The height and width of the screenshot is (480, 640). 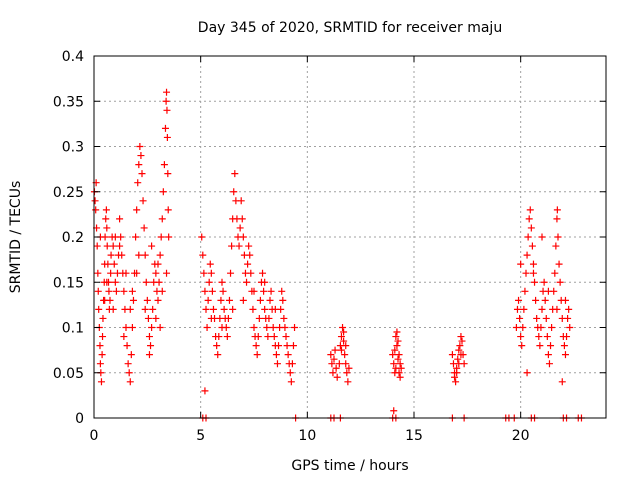 What do you see at coordinates (73, 148) in the screenshot?
I see `y-tick-label: 0.3` at bounding box center [73, 148].